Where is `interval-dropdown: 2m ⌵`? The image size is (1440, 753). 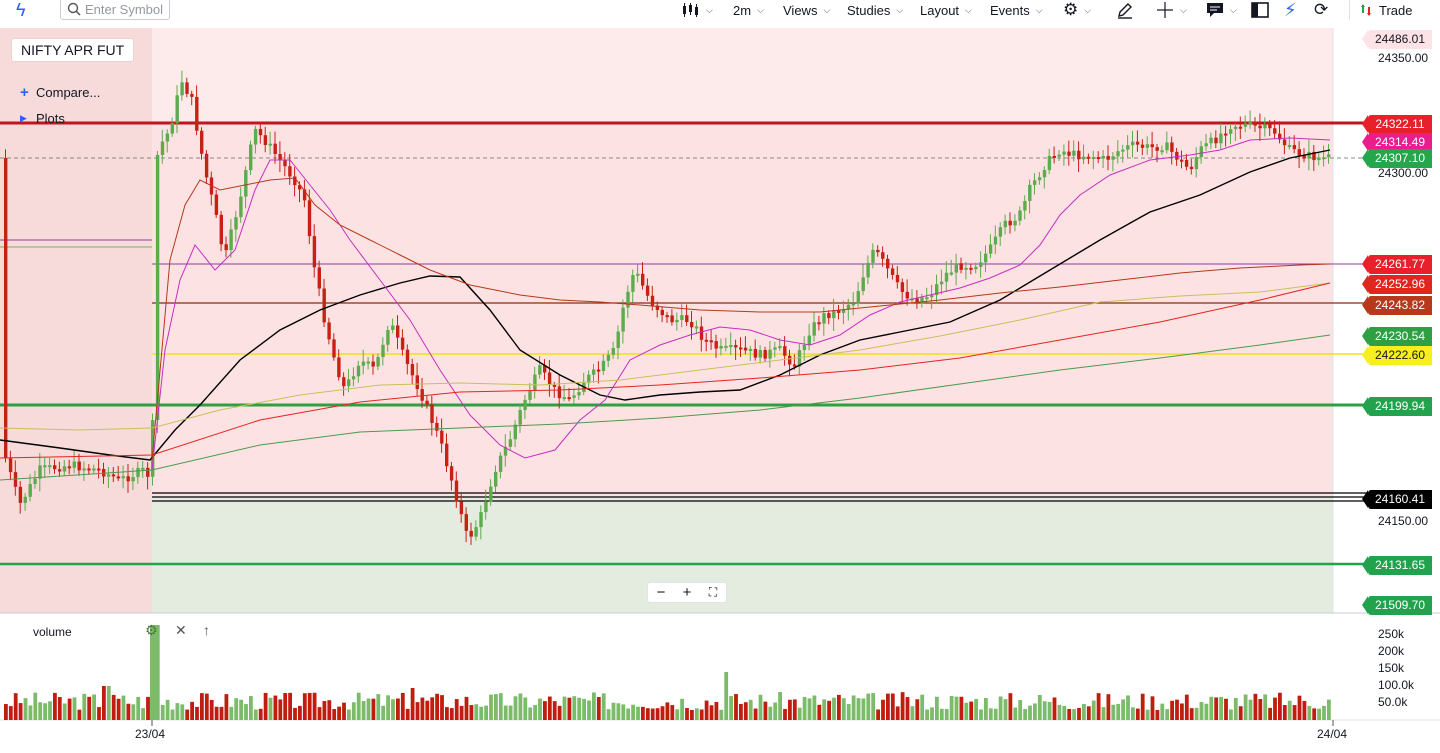
interval-dropdown: 2m ⌵ is located at coordinates (748, 10).